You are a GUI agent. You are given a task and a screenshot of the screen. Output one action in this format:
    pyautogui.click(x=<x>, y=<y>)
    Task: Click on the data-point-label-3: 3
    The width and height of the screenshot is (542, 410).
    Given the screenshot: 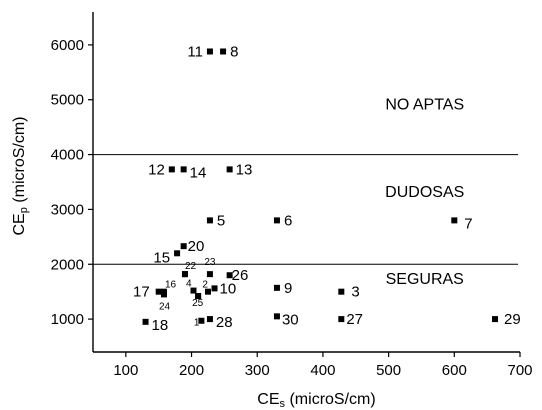 What is the action you would take?
    pyautogui.click(x=355, y=292)
    